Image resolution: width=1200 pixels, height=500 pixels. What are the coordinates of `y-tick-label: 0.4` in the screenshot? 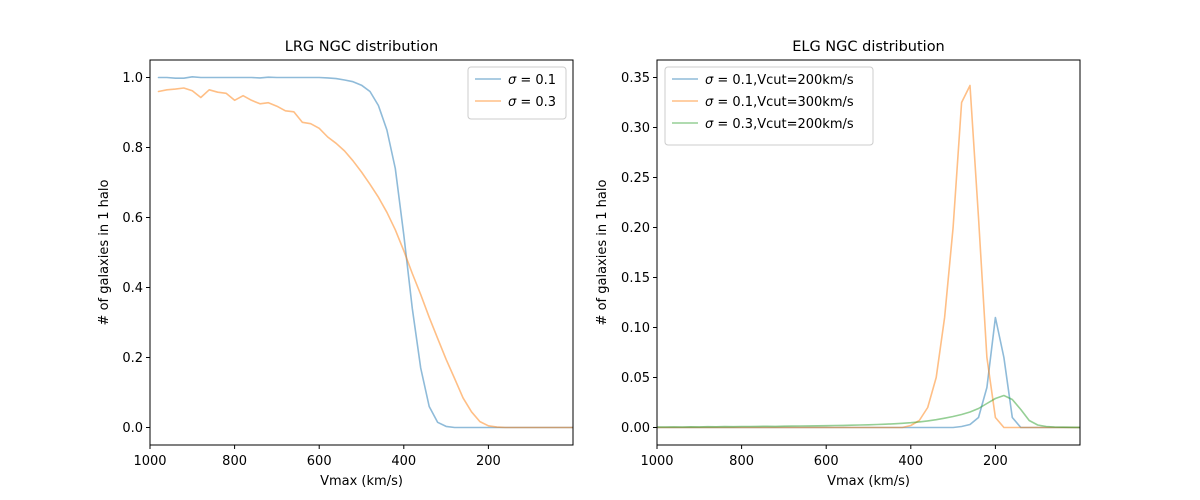 It's located at (132, 288).